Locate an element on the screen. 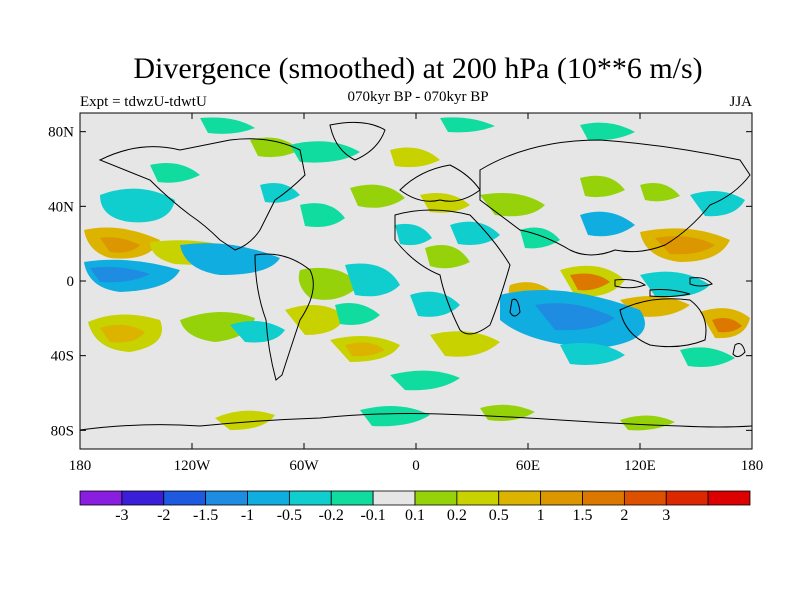  lat-tick-label: 40S is located at coordinates (62, 357).